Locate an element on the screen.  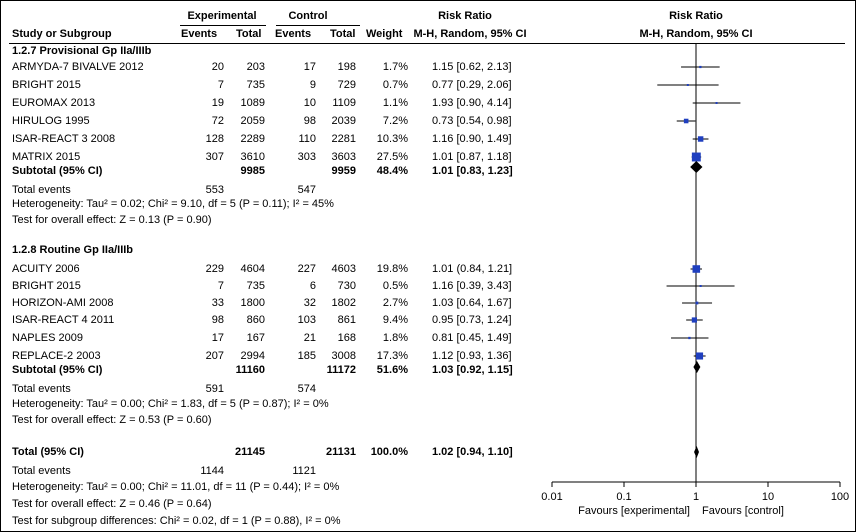
exp-total: 2289 is located at coordinates (252, 139).